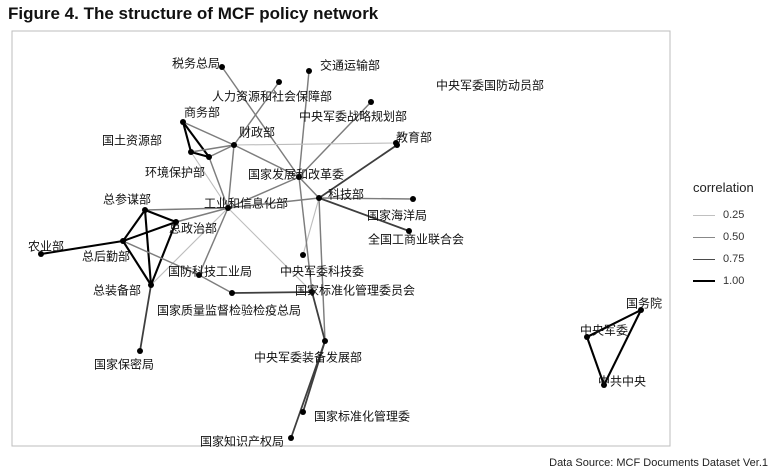 The width and height of the screenshot is (776, 475). I want to click on node-czb, so click(234, 145).